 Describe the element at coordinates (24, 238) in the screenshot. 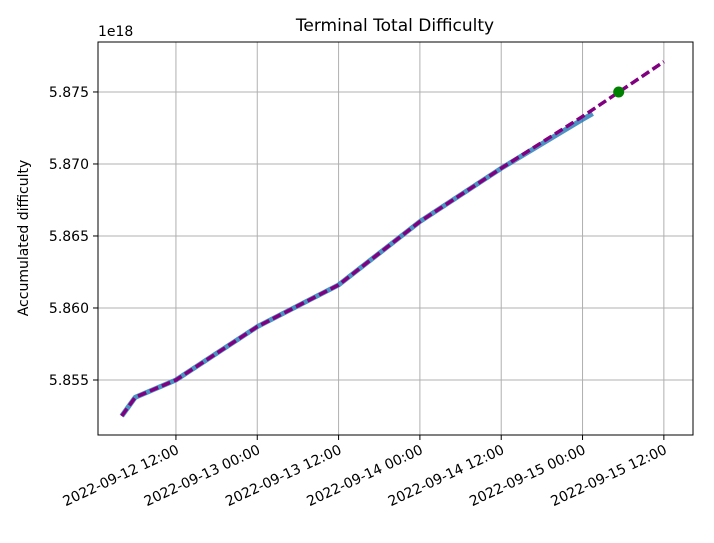

I see `y-axis-label: Accumulated difficulty` at that location.